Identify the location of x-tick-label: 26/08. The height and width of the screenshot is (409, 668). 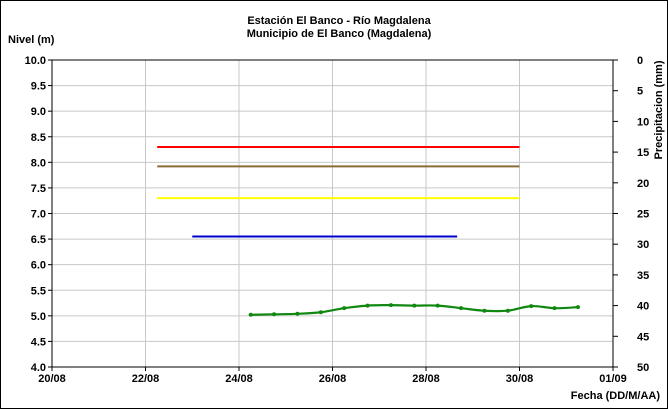
(333, 379).